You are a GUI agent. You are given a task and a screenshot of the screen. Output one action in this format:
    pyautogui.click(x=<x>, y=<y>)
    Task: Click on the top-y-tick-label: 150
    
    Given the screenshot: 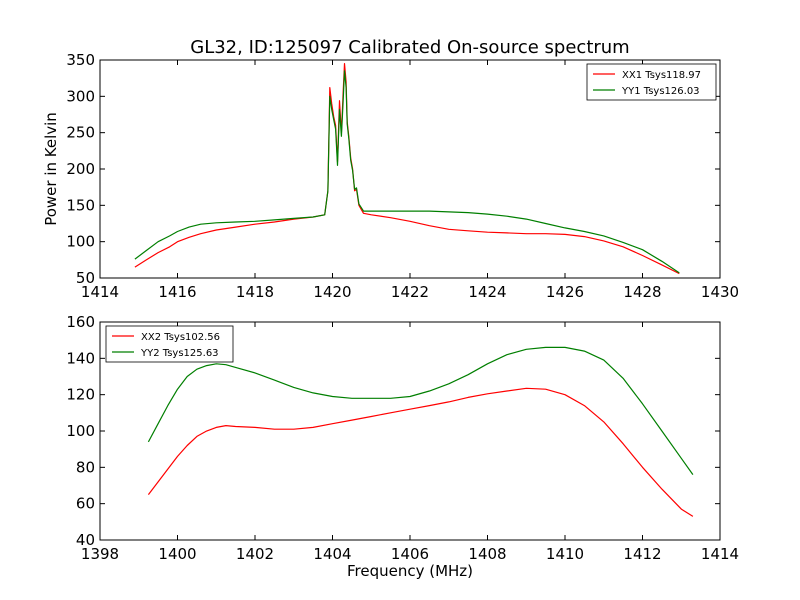 What is the action you would take?
    pyautogui.click(x=80, y=205)
    